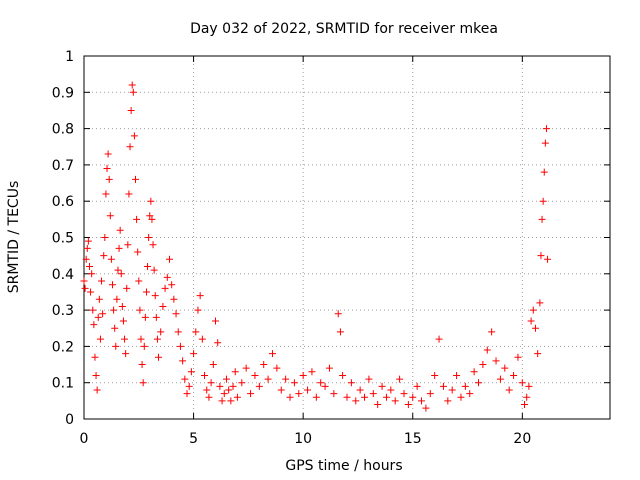 The height and width of the screenshot is (480, 640). What do you see at coordinates (63, 93) in the screenshot?
I see `y-tick-label: 0.9` at bounding box center [63, 93].